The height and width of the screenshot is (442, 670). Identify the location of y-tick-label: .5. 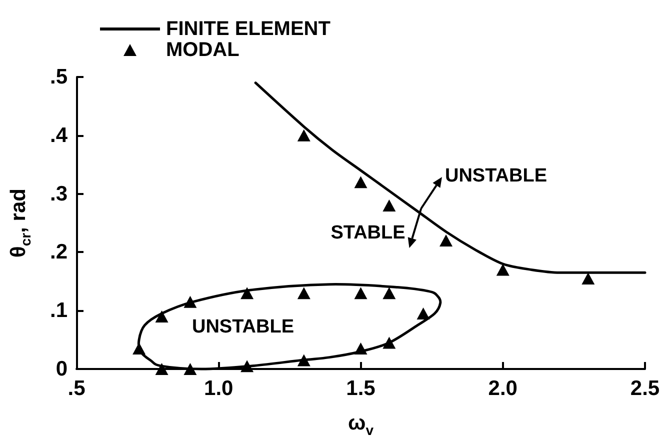
(59, 77).